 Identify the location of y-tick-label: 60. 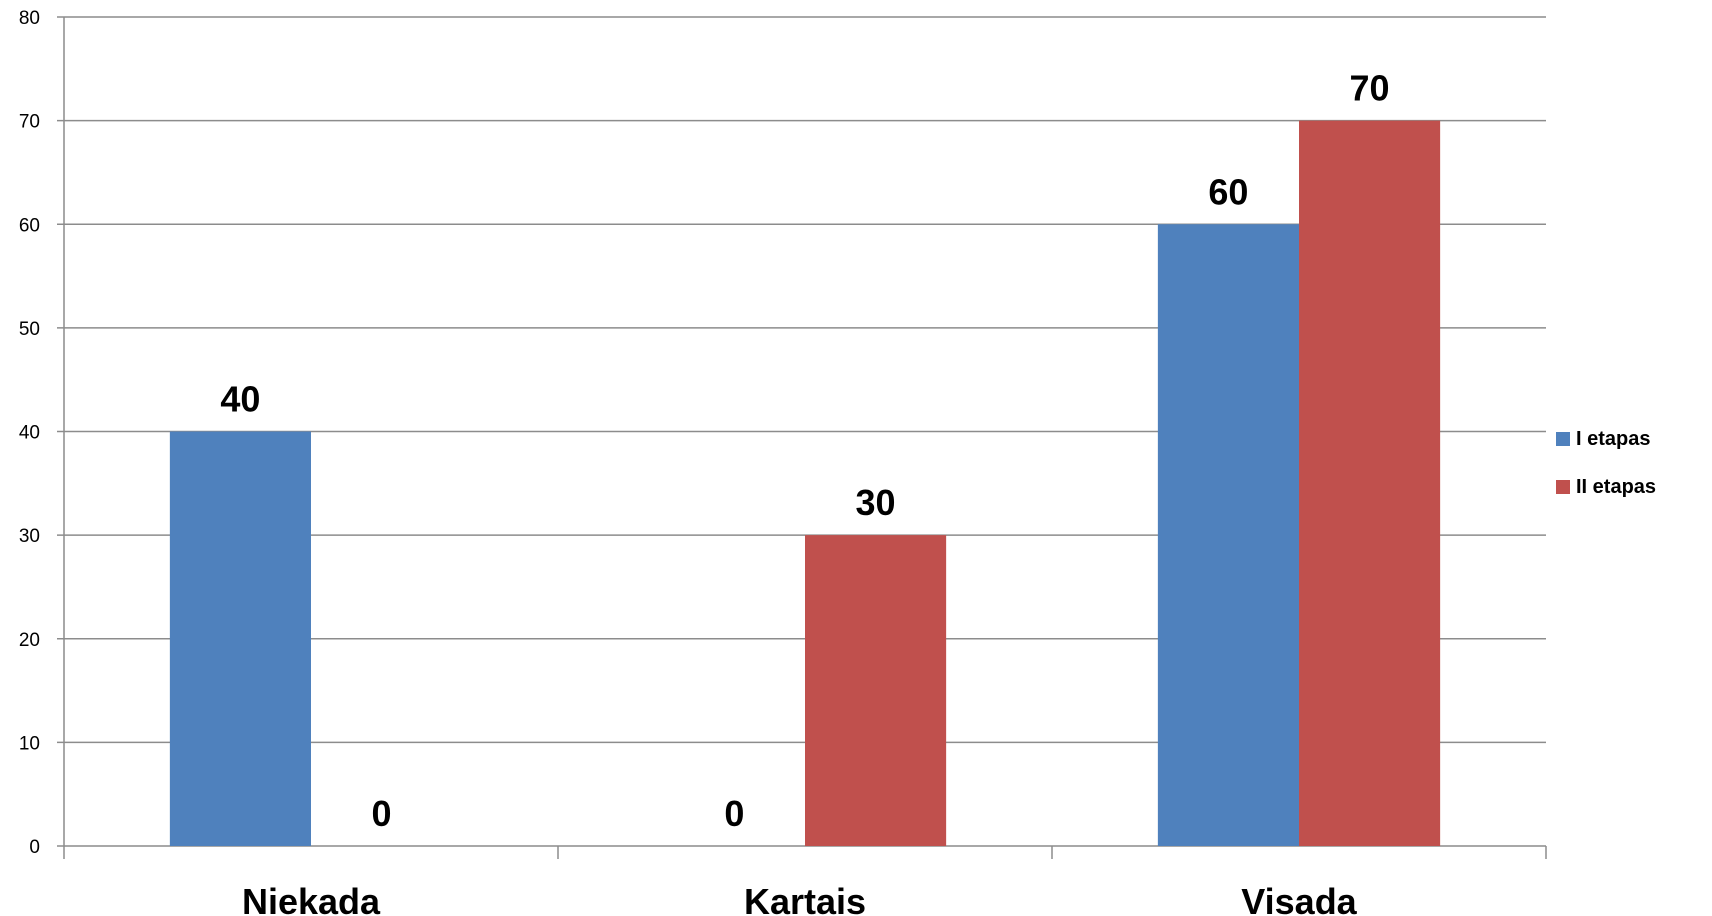
(29, 225).